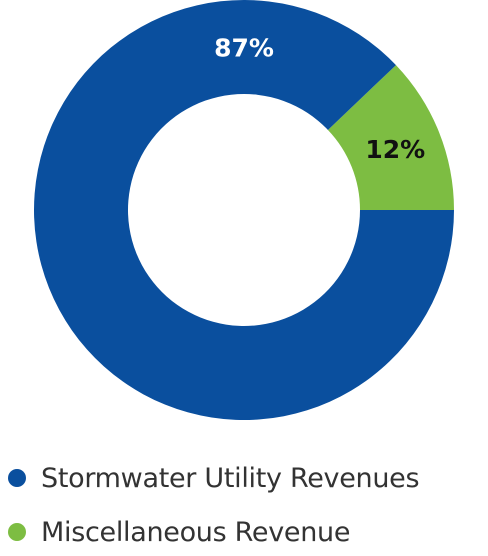 Image resolution: width=488 pixels, height=556 pixels. Describe the element at coordinates (17, 478) in the screenshot. I see `legend-swatch-stormwater` at that location.